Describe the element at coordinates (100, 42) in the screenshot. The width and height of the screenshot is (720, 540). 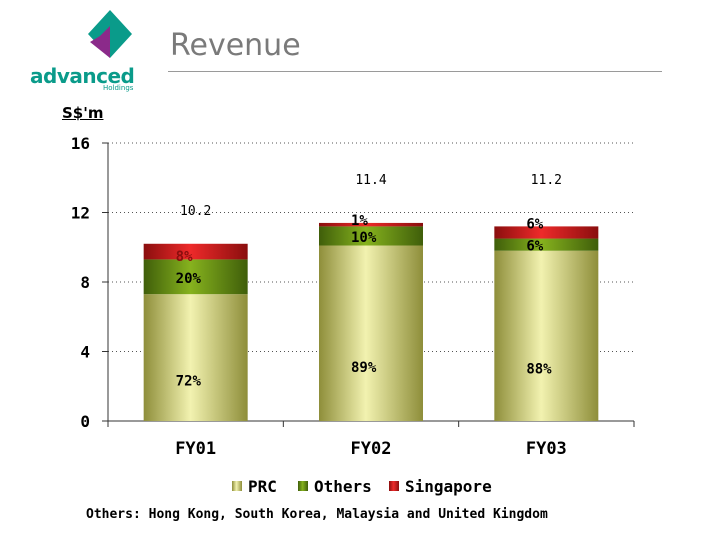
I see `logo-diamond-purple` at that location.